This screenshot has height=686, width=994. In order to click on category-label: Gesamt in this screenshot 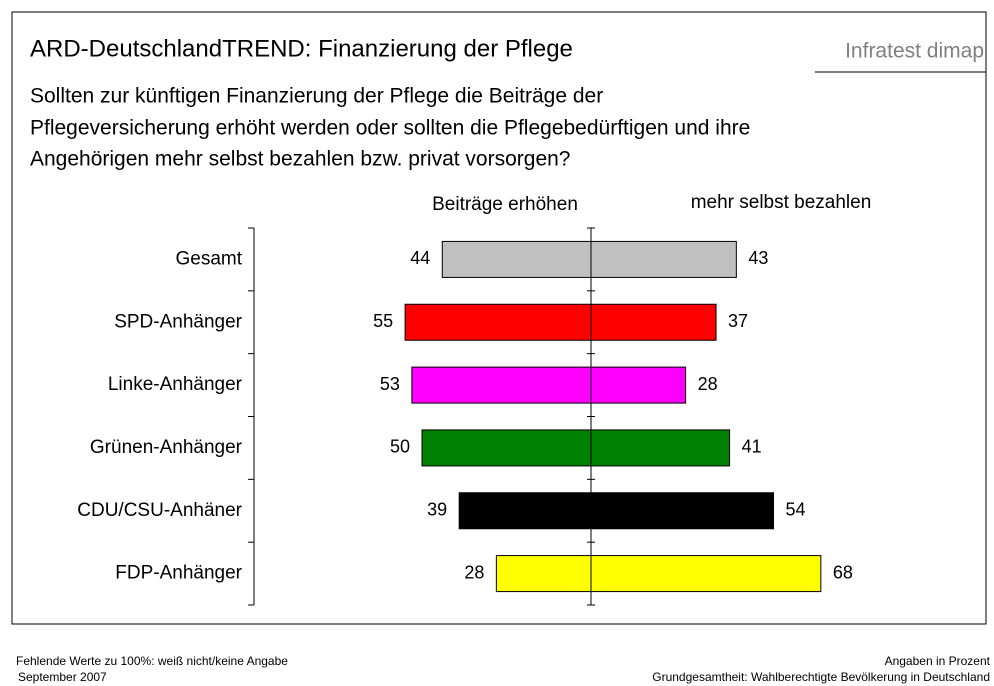, I will do `click(208, 258)`.